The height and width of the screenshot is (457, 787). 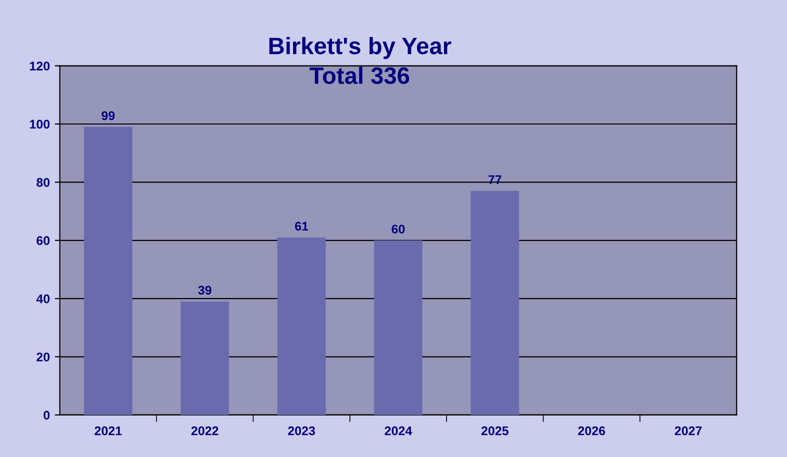 What do you see at coordinates (398, 431) in the screenshot?
I see `x-tick-label: 2024` at bounding box center [398, 431].